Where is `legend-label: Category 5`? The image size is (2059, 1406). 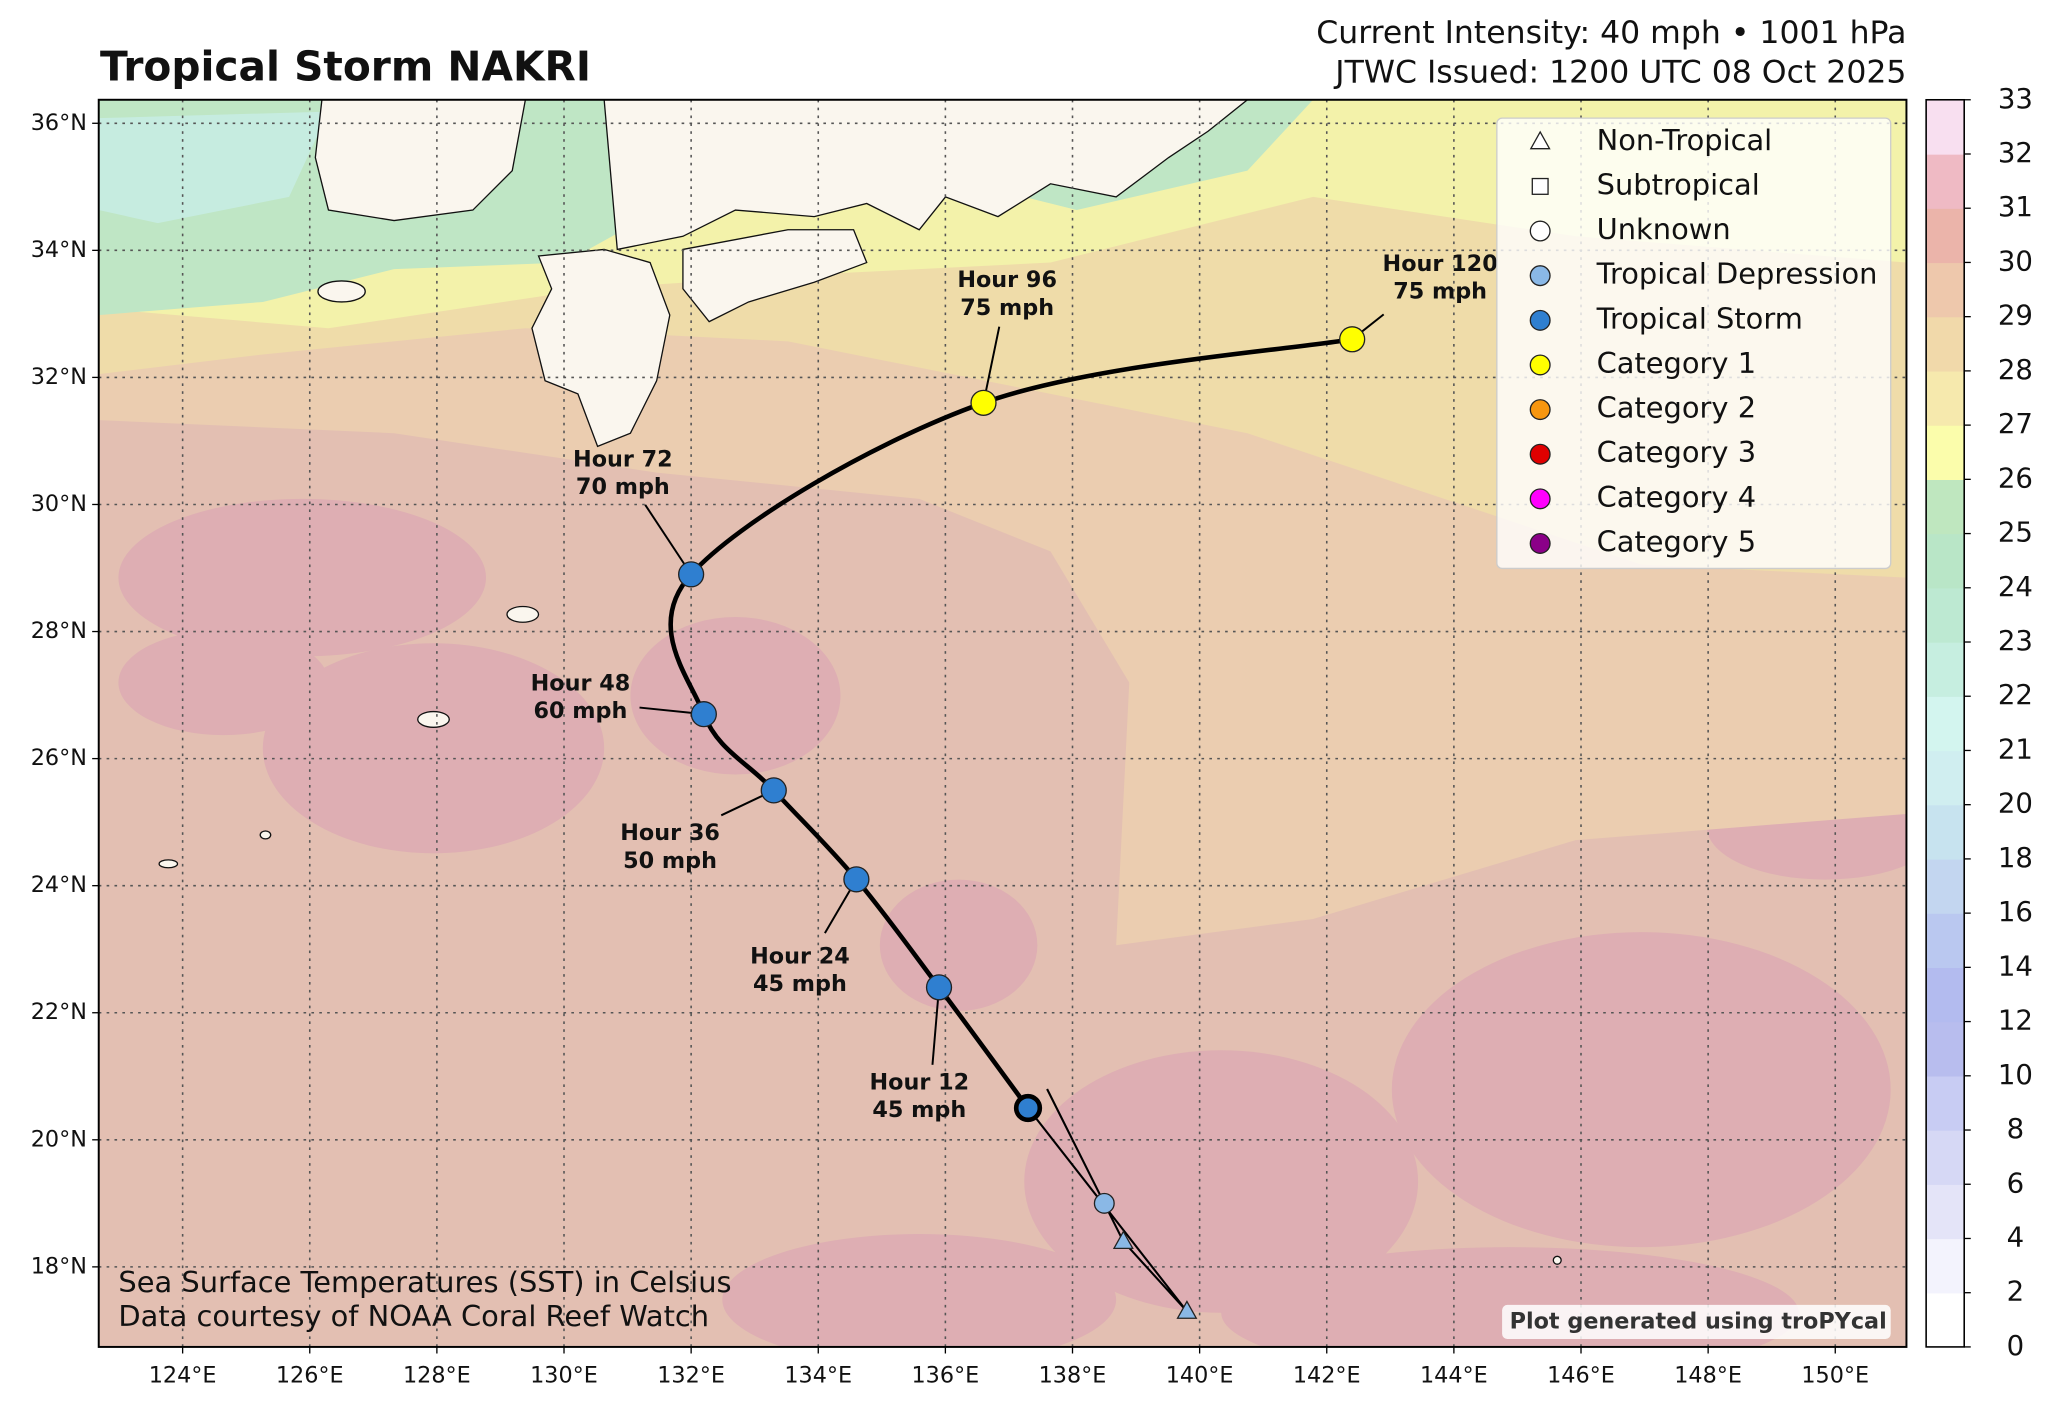
legend-label: Category 5 is located at coordinates (1676, 541).